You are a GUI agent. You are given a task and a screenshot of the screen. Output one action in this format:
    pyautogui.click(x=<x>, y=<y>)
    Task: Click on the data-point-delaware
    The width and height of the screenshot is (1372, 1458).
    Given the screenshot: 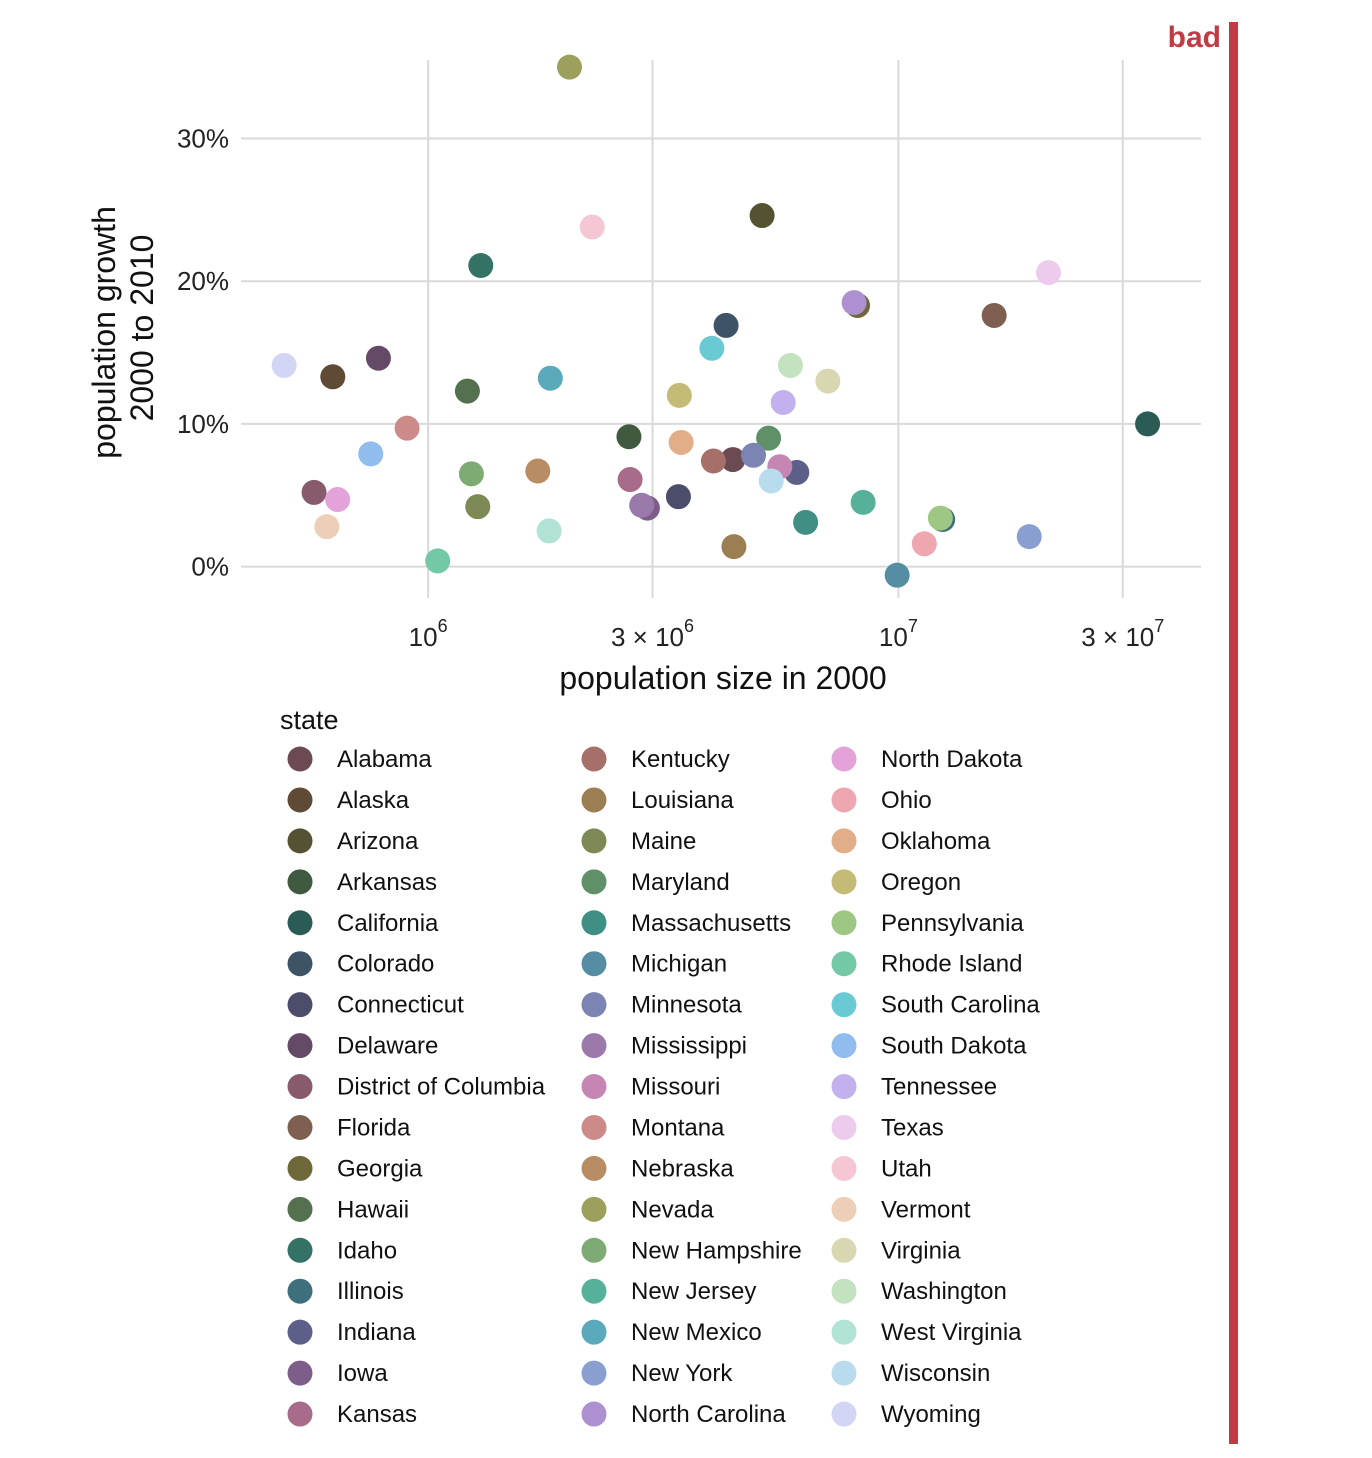 What is the action you would take?
    pyautogui.click(x=378, y=358)
    